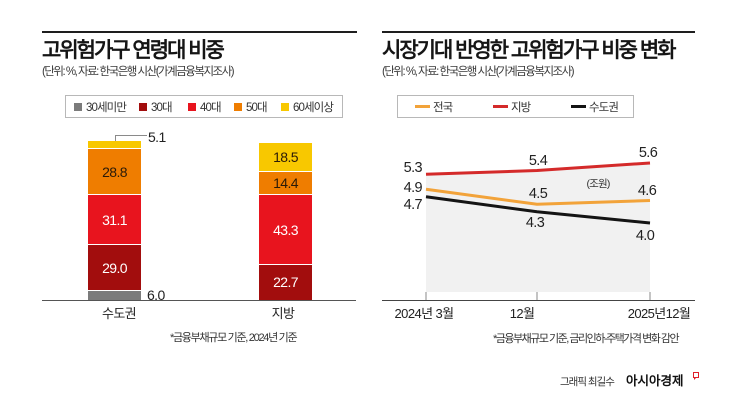 The height and width of the screenshot is (419, 745). What do you see at coordinates (162, 107) in the screenshot?
I see `legend-label: 30대` at bounding box center [162, 107].